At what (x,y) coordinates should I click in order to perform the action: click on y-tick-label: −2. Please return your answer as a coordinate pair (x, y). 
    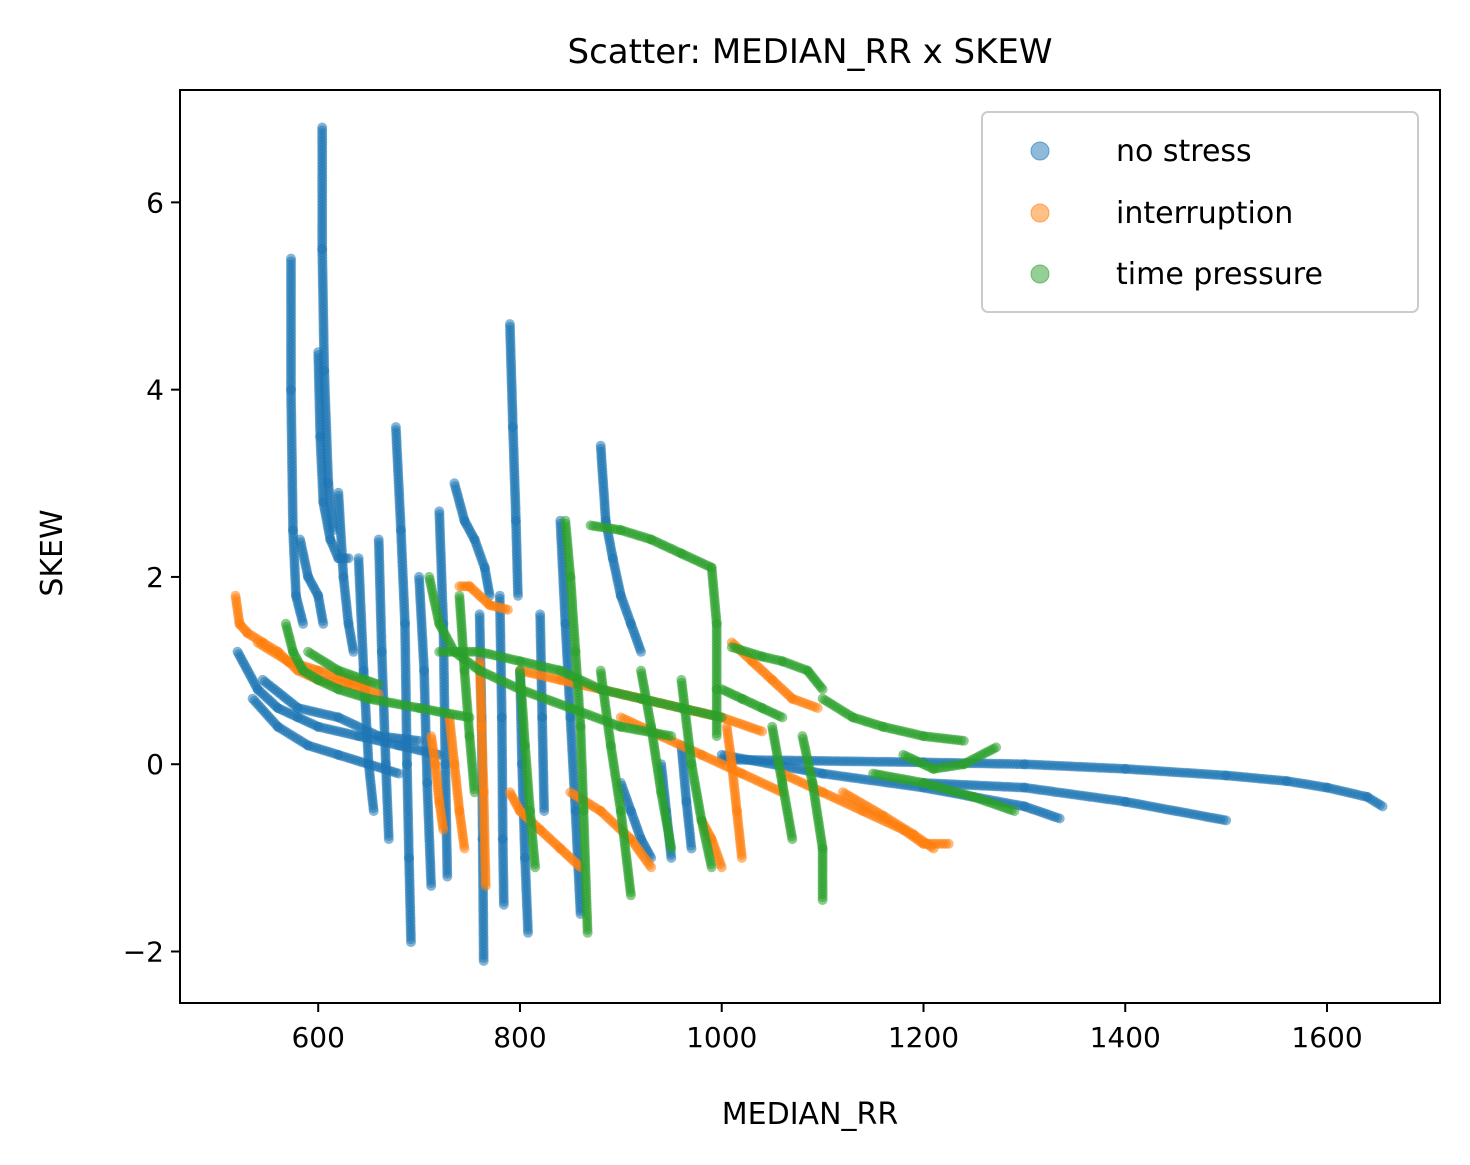
    Looking at the image, I should click on (143, 951).